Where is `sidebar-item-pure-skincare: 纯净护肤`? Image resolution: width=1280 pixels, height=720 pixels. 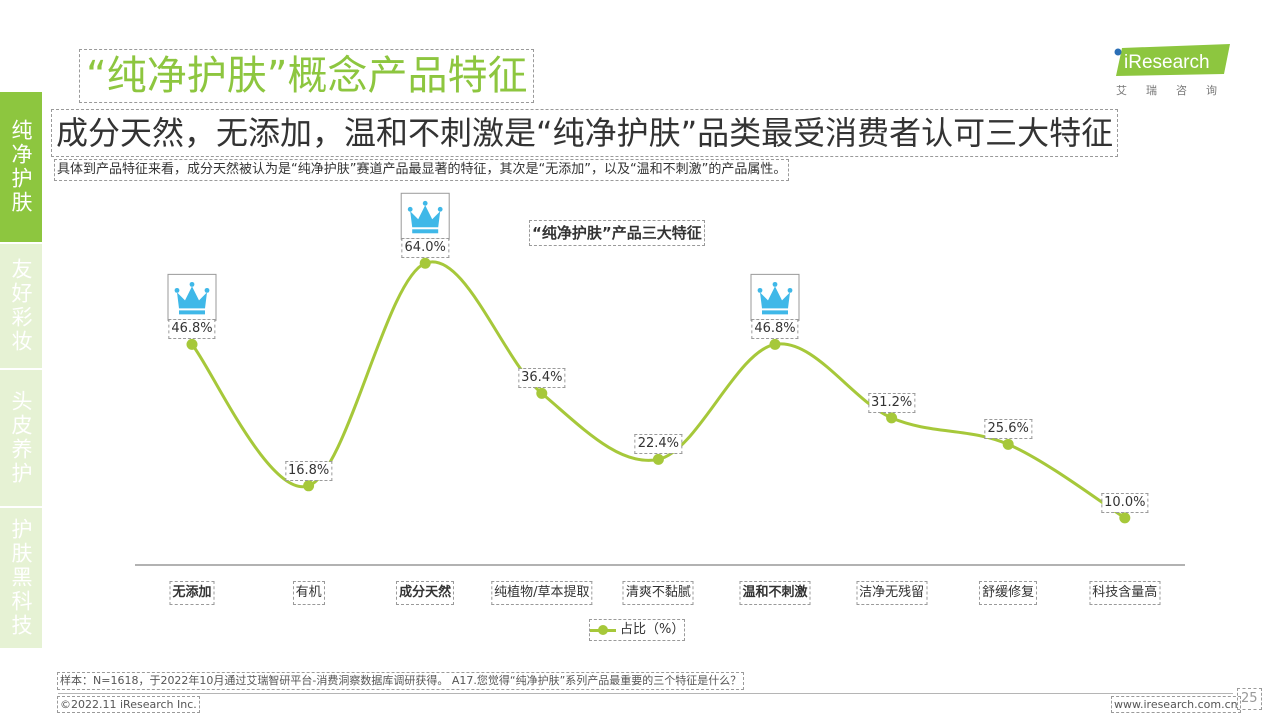 sidebar-item-pure-skincare: 纯净护肤 is located at coordinates (21, 167).